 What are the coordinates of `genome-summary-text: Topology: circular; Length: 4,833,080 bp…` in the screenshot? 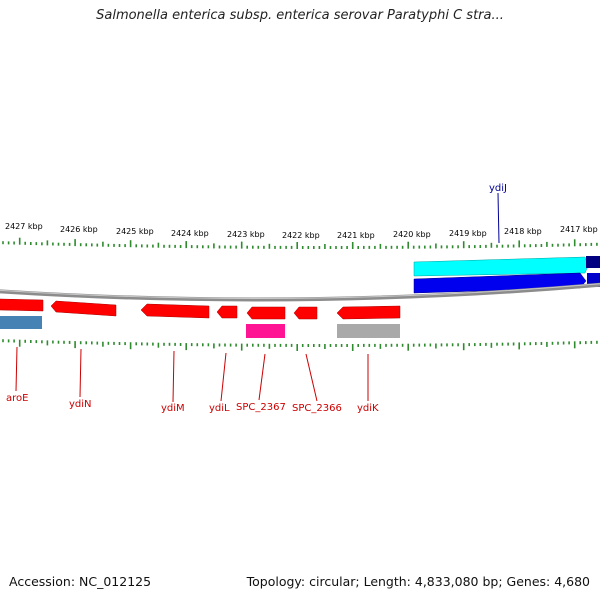 It's located at (418, 581).